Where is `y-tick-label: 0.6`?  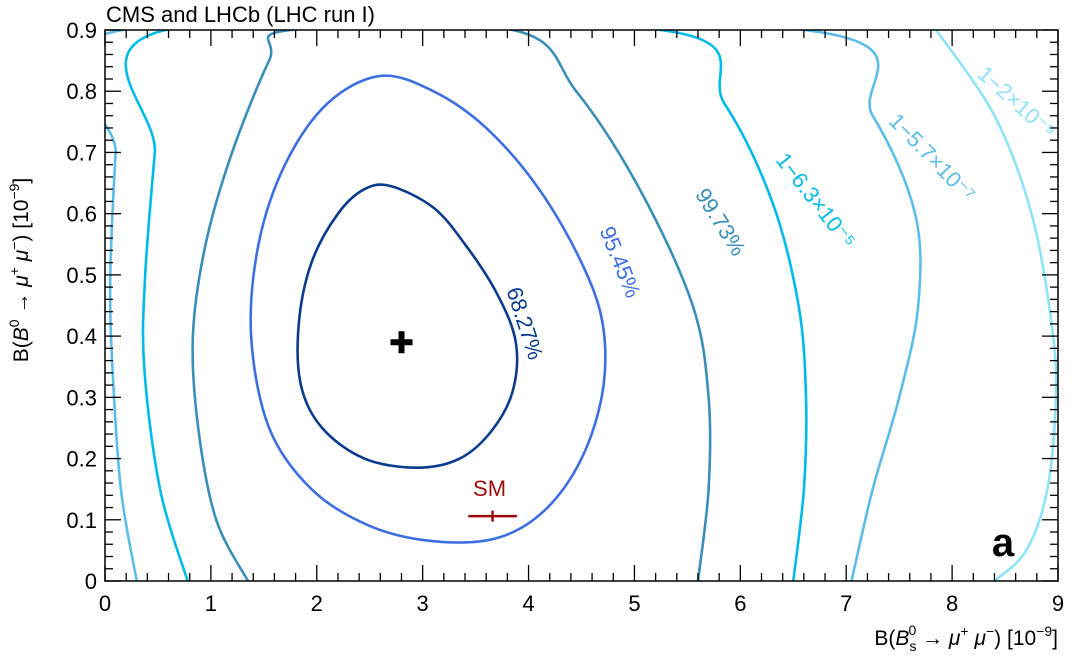 y-tick-label: 0.6 is located at coordinates (81, 214).